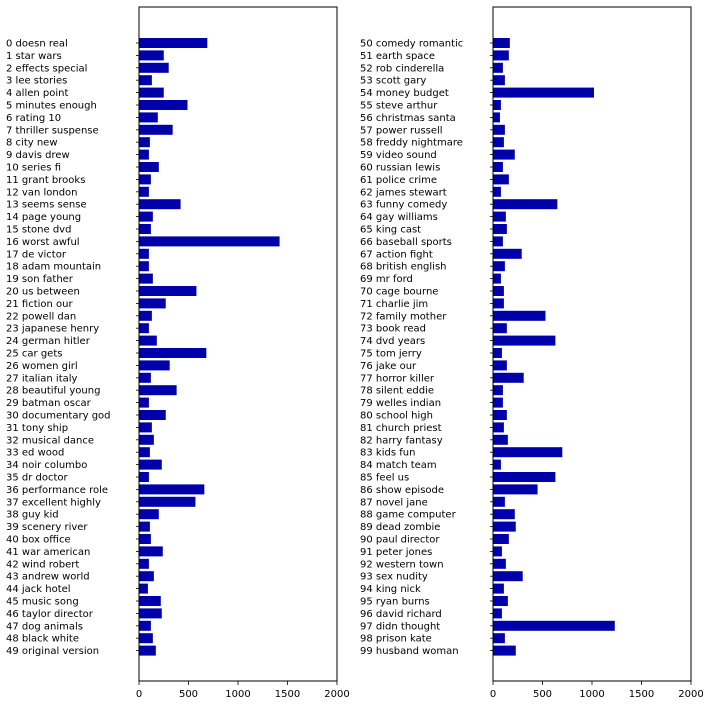 This screenshot has height=712, width=717. I want to click on category-label: 21 fiction our, so click(39, 304).